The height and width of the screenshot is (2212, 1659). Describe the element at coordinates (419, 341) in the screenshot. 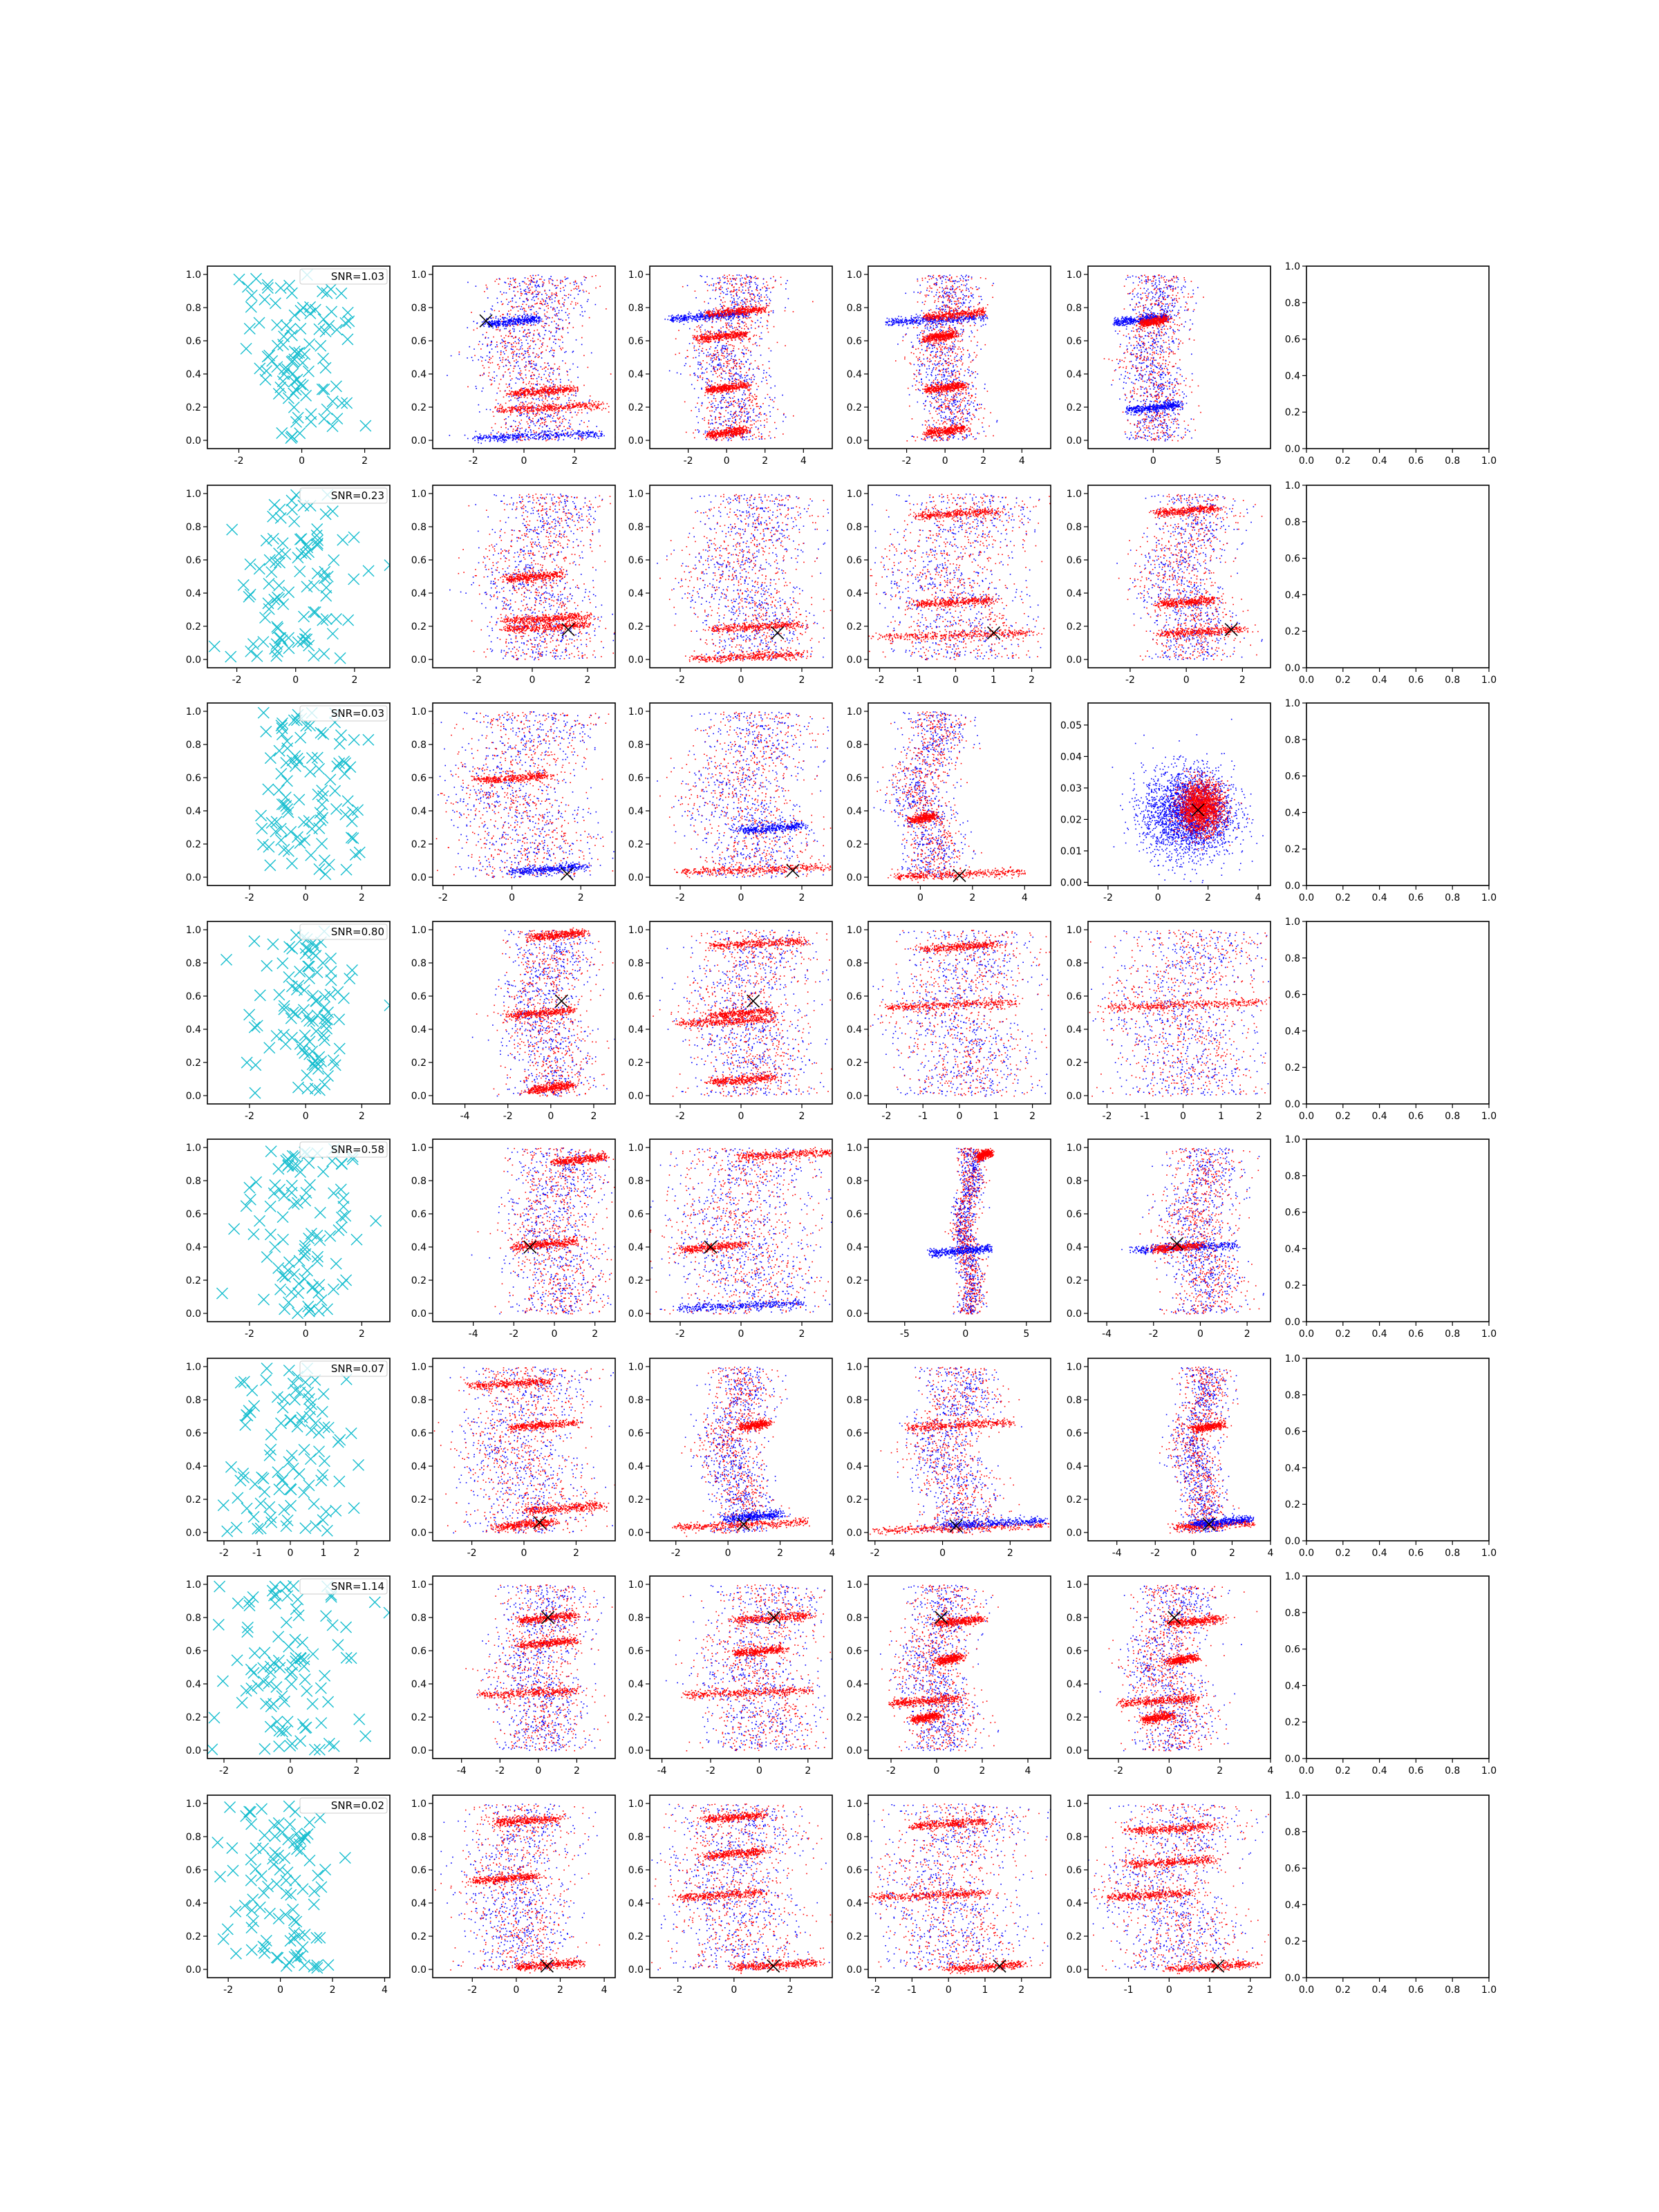

I see `y-tick-label: 0.6` at that location.